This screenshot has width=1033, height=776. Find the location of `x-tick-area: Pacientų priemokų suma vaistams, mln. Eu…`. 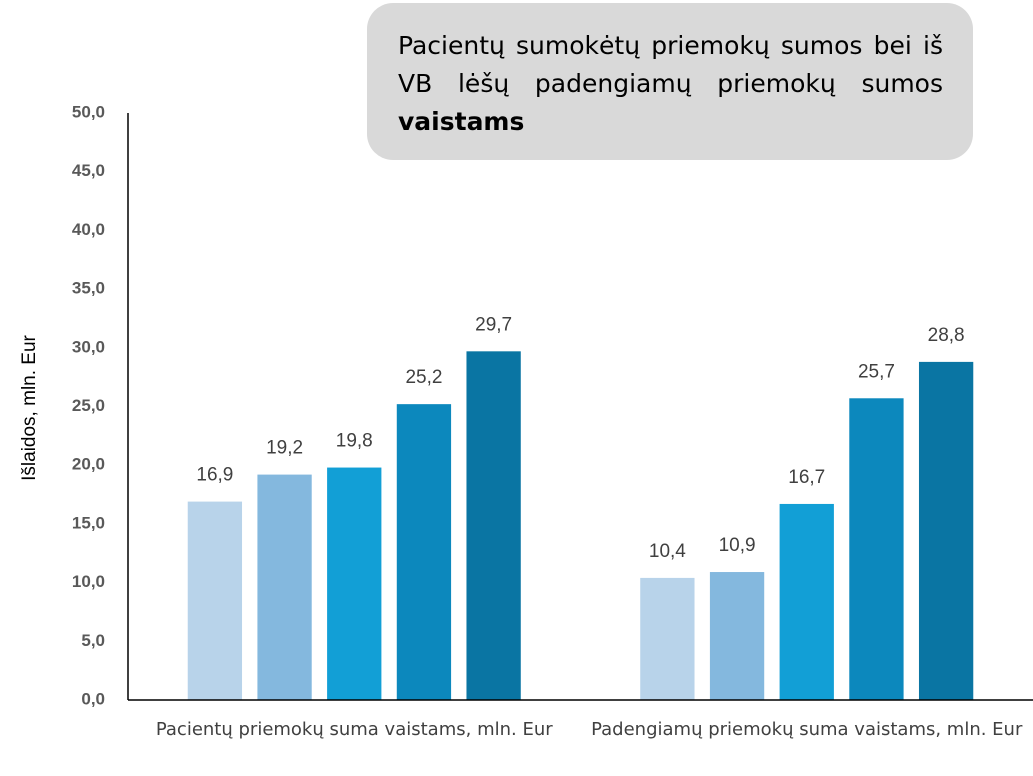

x-tick-area: Pacientų priemokų suma vaistams, mln. Eu… is located at coordinates (354, 729).